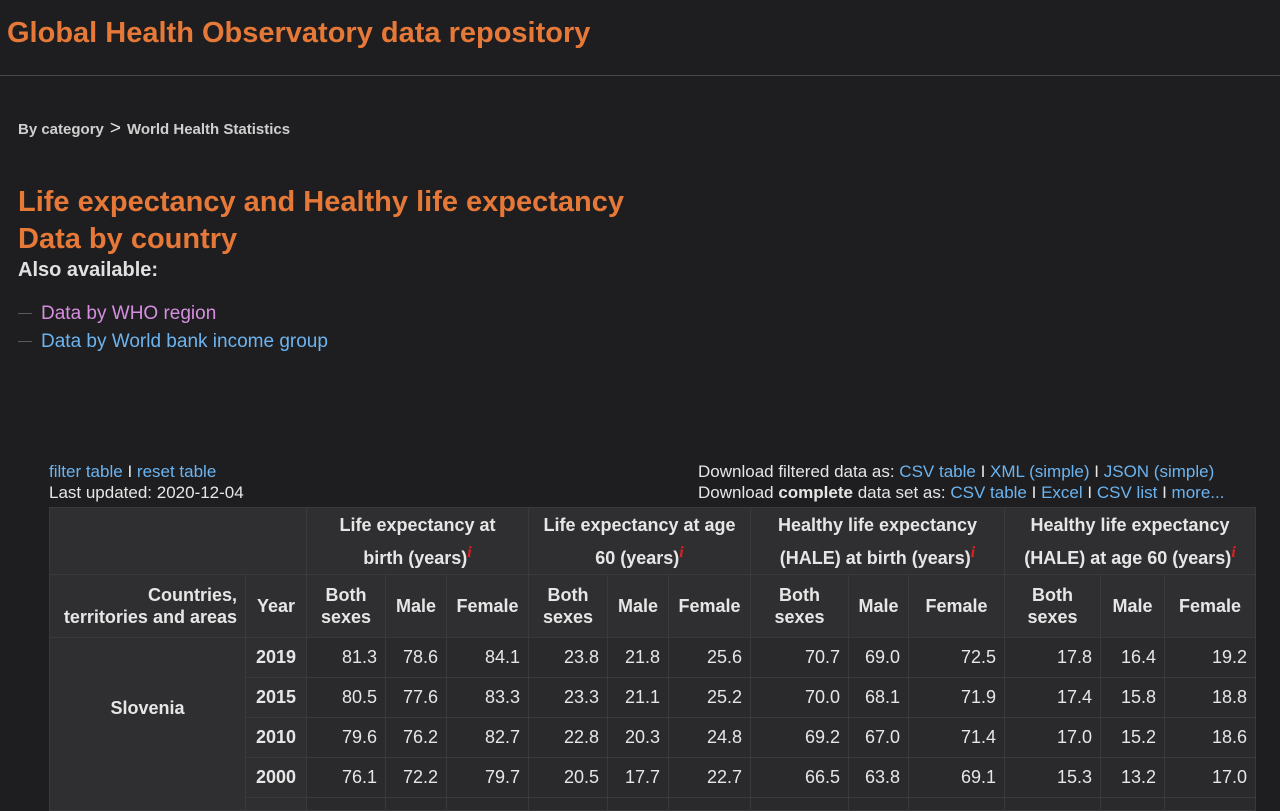 The height and width of the screenshot is (811, 1280). What do you see at coordinates (901, 492) in the screenshot?
I see `download-complete-suffix: data set as:` at bounding box center [901, 492].